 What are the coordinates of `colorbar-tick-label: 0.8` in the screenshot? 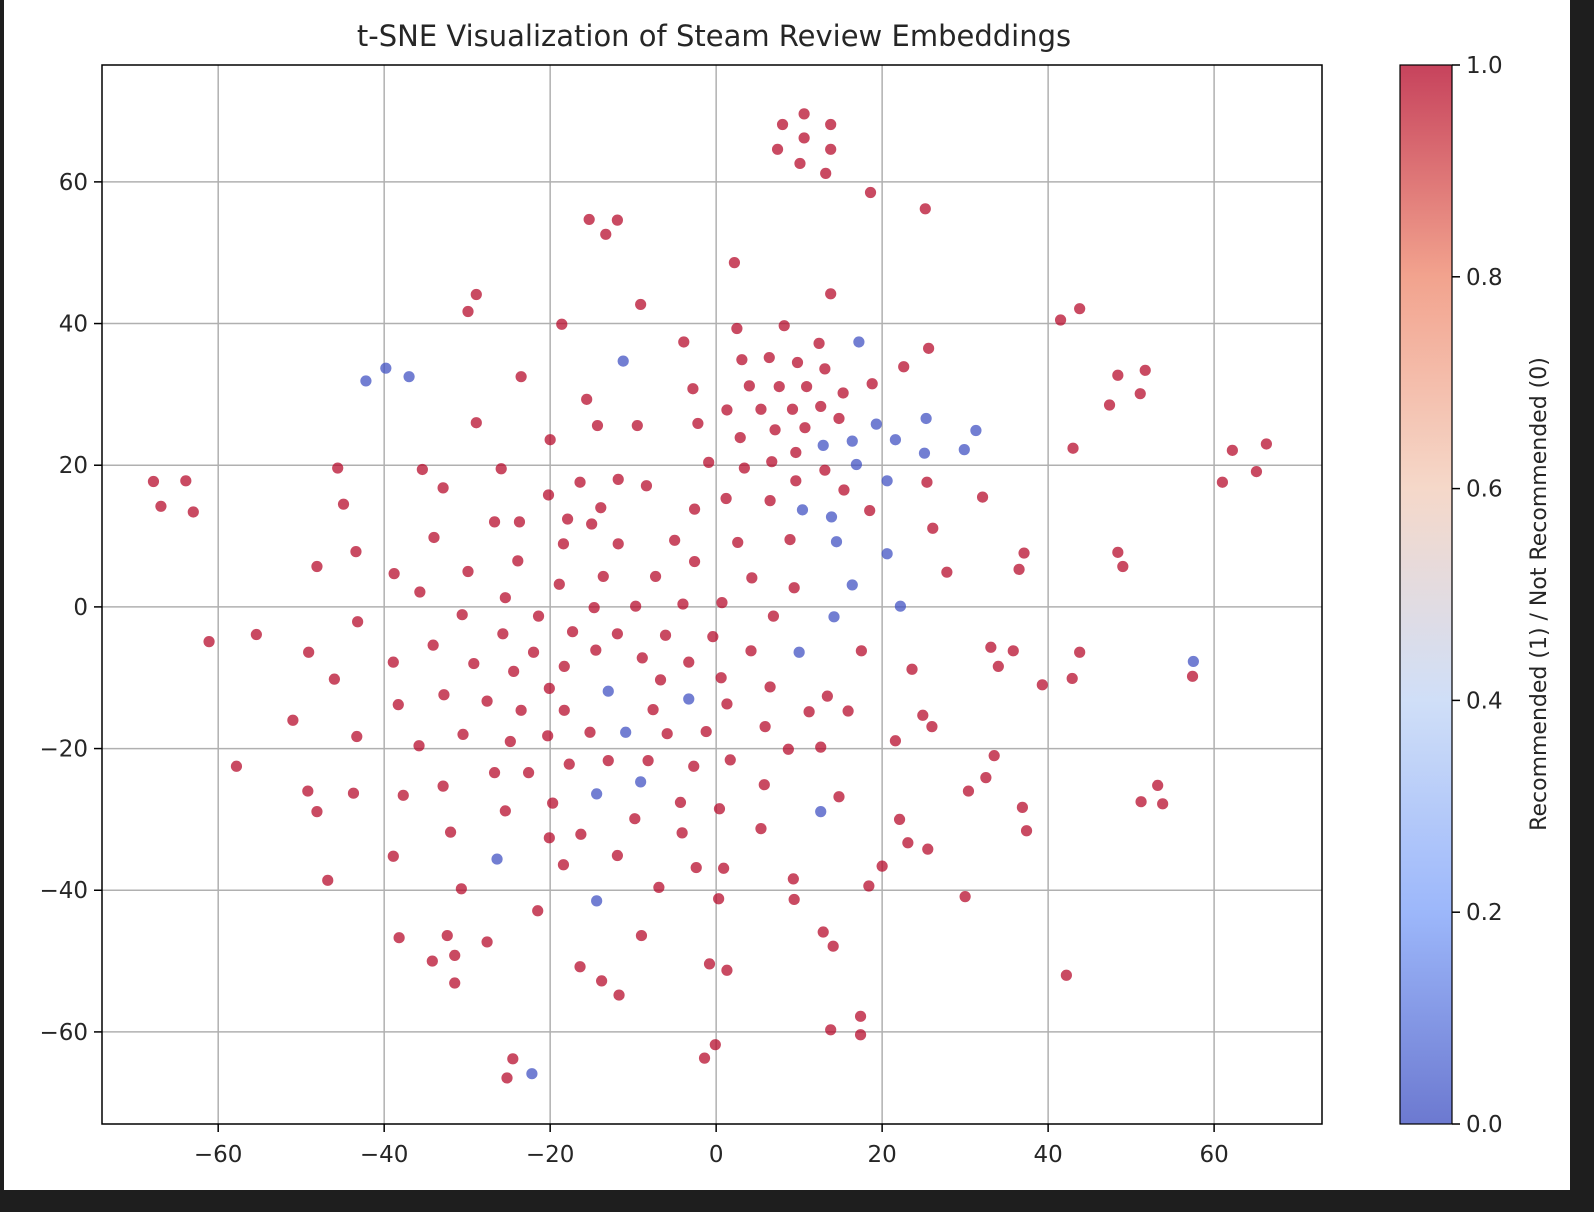 It's located at (1484, 278).